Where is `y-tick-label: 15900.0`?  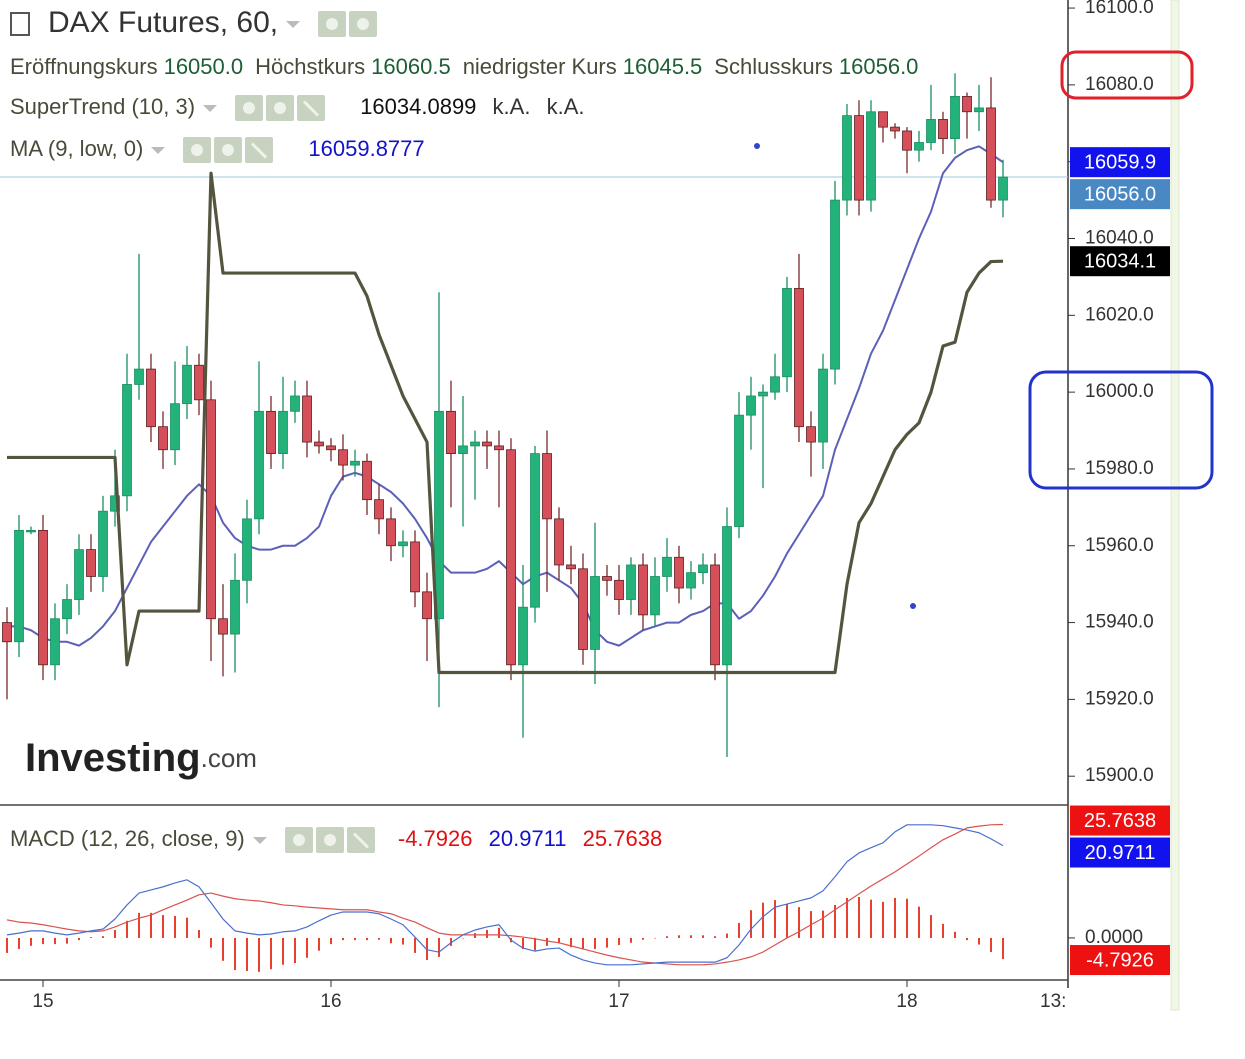 y-tick-label: 15900.0 is located at coordinates (1119, 775).